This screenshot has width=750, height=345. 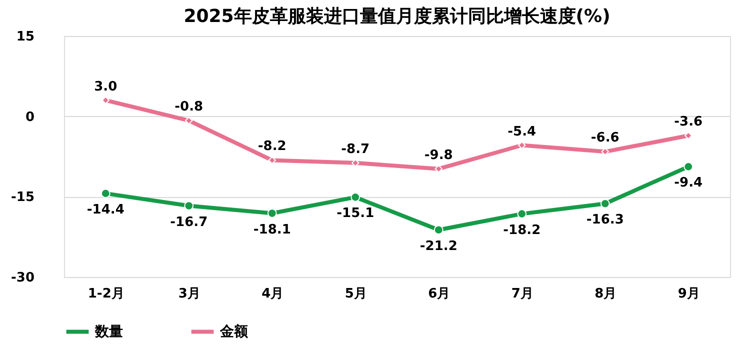 What do you see at coordinates (688, 122) in the screenshot?
I see `data-label: -3.6` at bounding box center [688, 122].